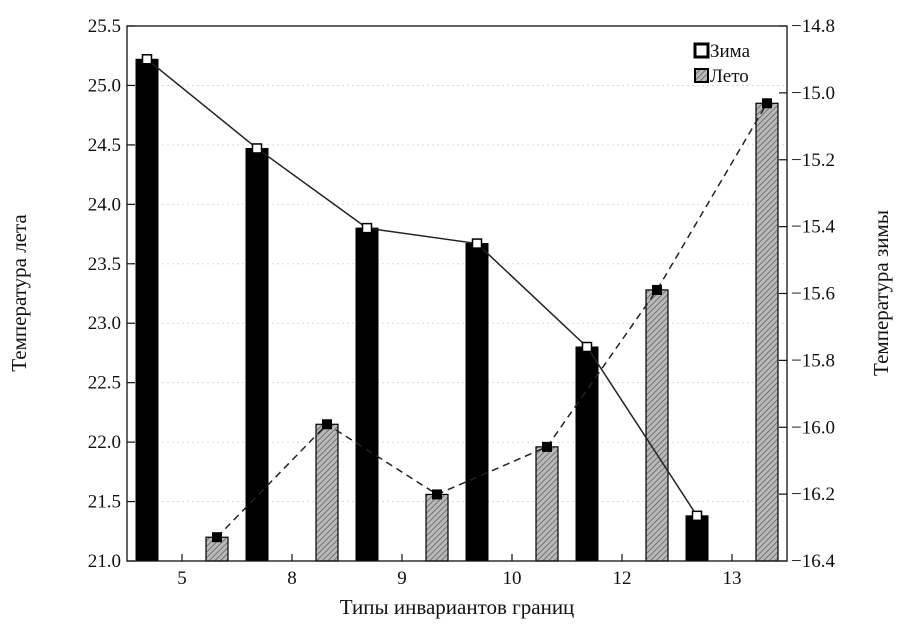  What do you see at coordinates (457, 607) in the screenshot?
I see `x-axis-title: Типы инвариантов границ` at bounding box center [457, 607].